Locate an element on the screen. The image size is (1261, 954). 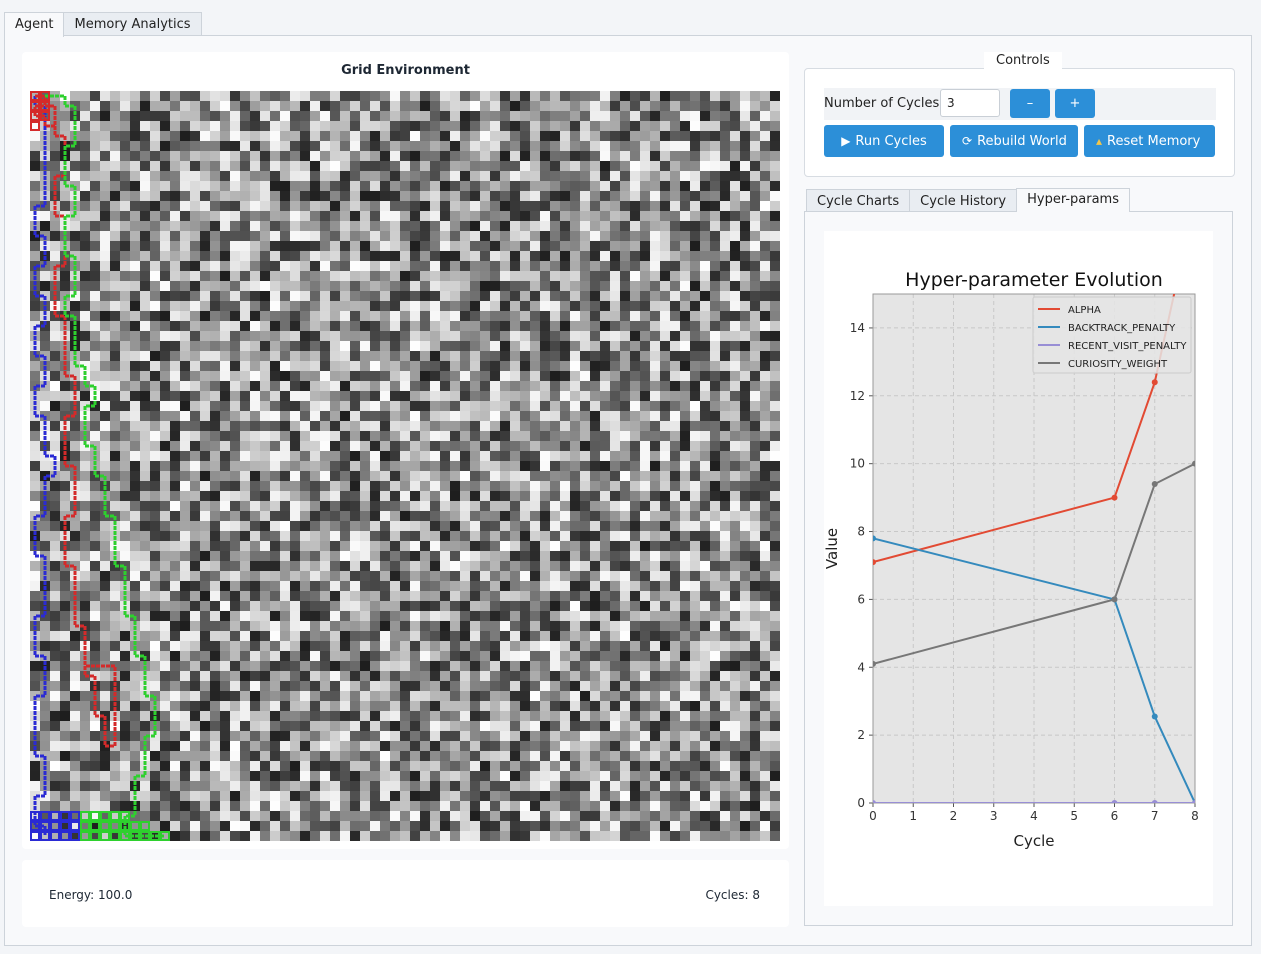
main-tabbar: Agent Memory Analytics is located at coordinates (103, 24).